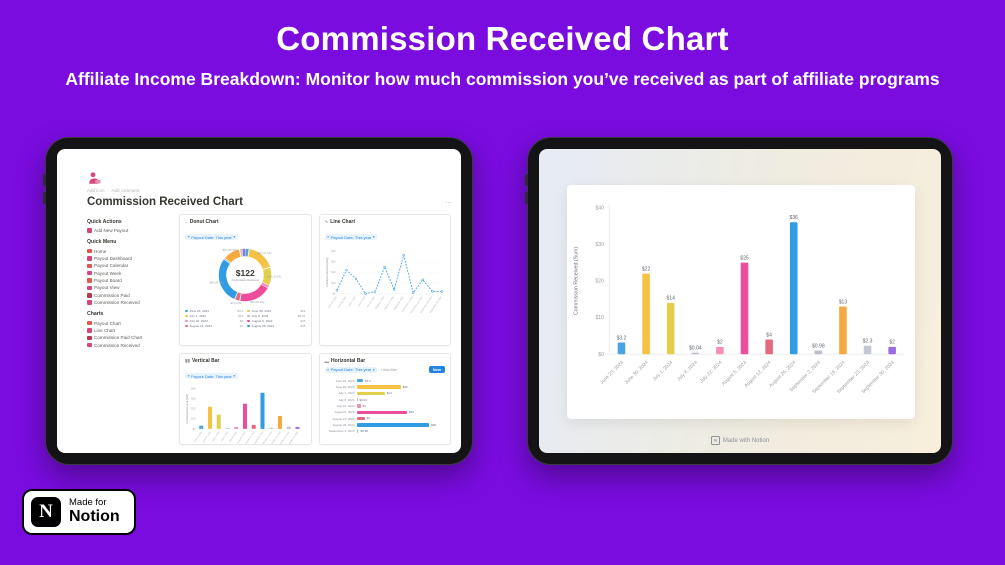  What do you see at coordinates (389, 369) in the screenshot?
I see `add-filter-button: + Add filter` at bounding box center [389, 369].